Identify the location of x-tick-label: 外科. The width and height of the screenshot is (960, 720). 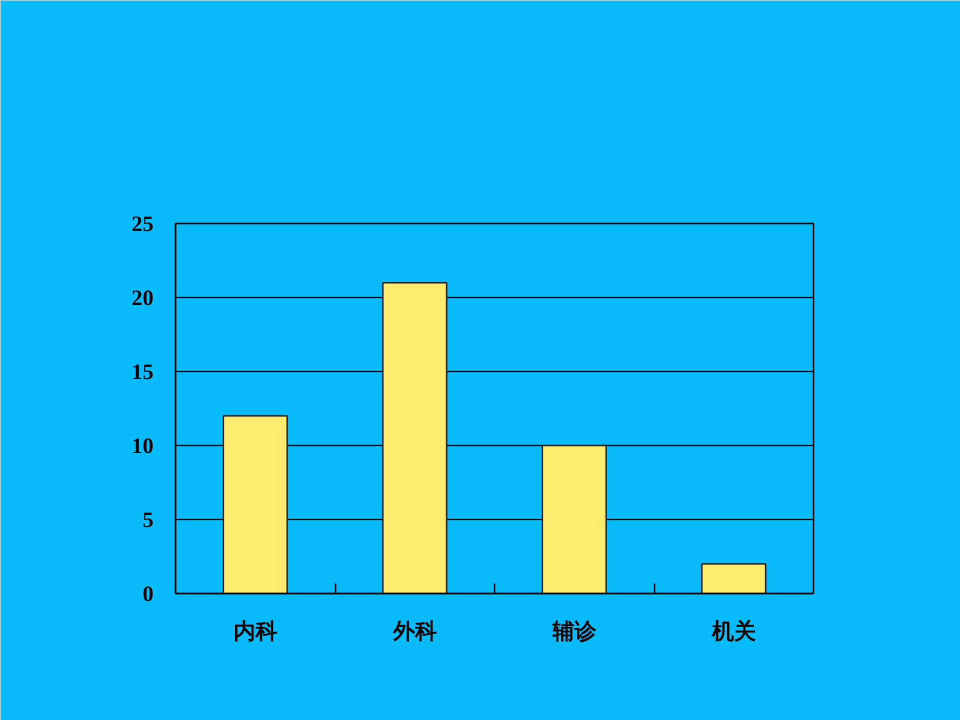
(414, 632).